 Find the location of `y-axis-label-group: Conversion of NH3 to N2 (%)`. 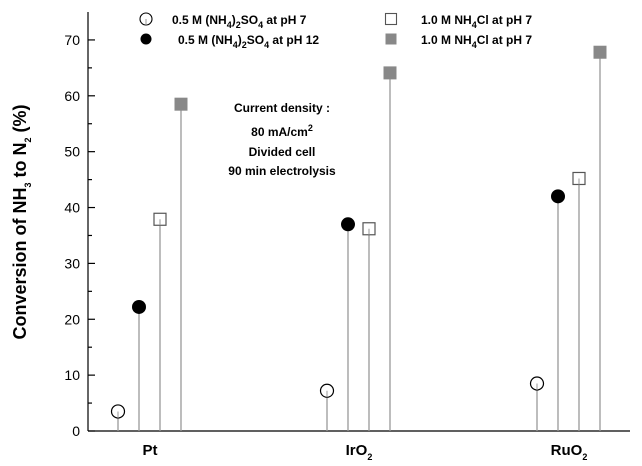

y-axis-label-group: Conversion of NH3 to N2 (%) is located at coordinates (21, 221).